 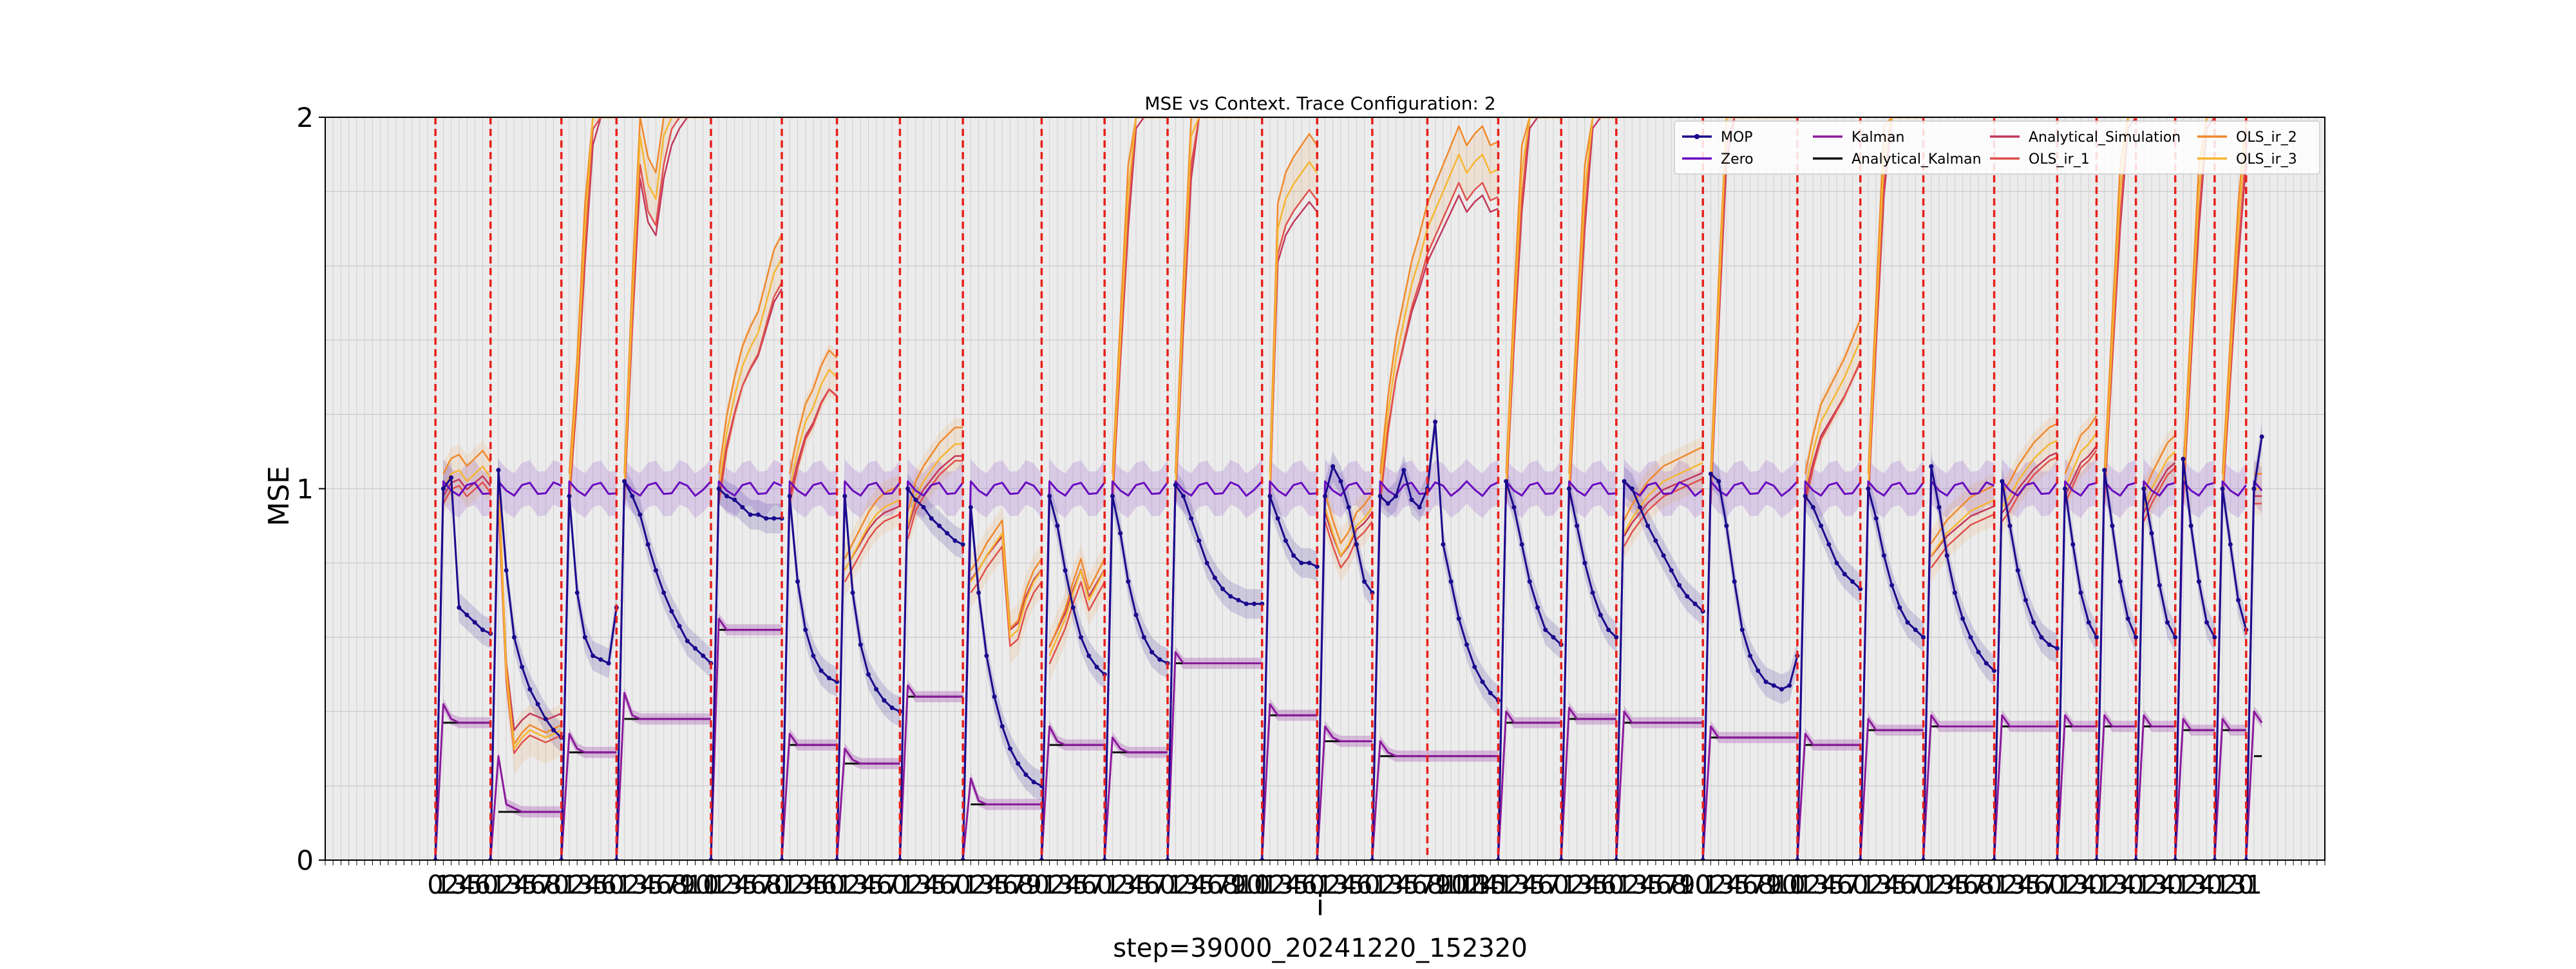 What do you see at coordinates (1737, 138) in the screenshot?
I see `legend-label: MOP` at bounding box center [1737, 138].